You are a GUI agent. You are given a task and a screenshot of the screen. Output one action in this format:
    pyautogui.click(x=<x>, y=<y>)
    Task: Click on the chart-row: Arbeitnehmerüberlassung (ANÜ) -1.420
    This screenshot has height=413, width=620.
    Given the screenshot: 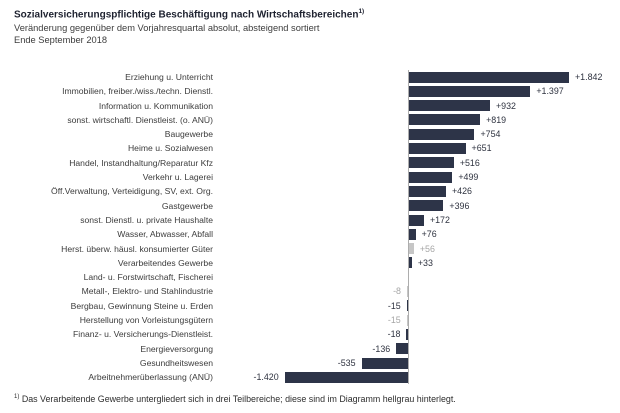 What is the action you would take?
    pyautogui.click(x=310, y=377)
    